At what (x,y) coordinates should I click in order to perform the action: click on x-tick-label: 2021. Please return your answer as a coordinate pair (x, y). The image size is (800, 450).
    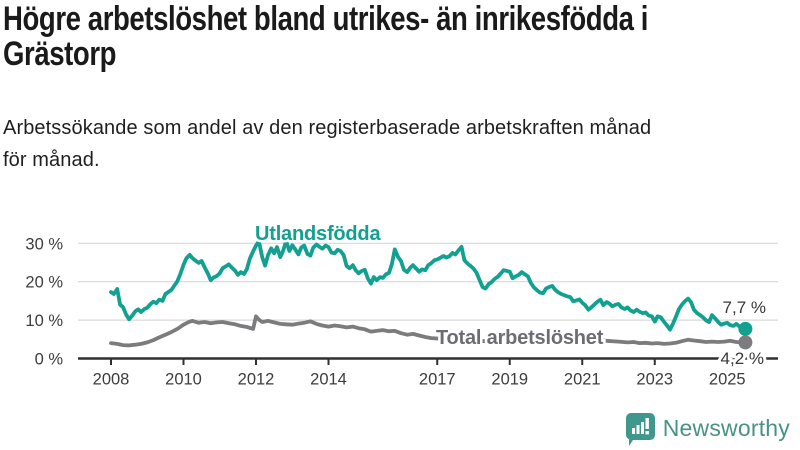
    Looking at the image, I should click on (582, 380).